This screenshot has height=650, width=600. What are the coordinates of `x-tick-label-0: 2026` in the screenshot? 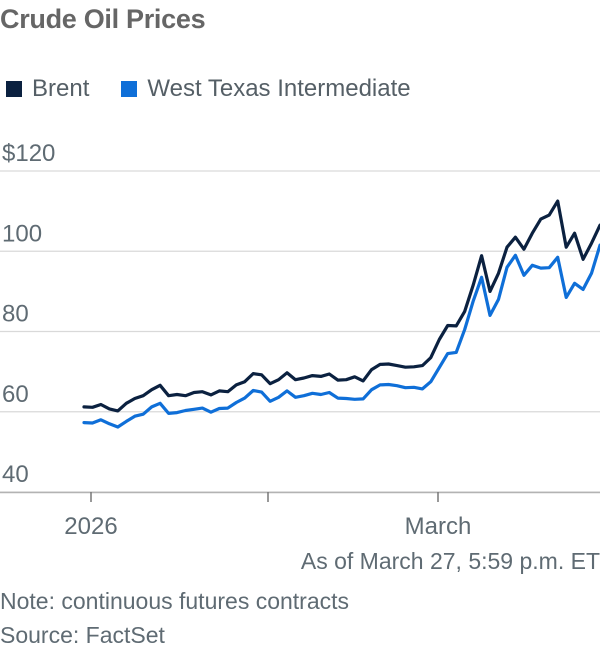 It's located at (90, 526).